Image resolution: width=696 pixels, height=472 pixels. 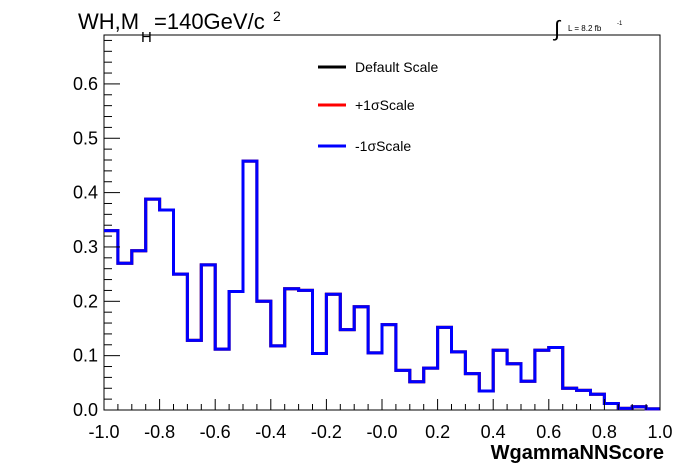 I want to click on y-tick-label: 0.2, so click(x=85, y=301).